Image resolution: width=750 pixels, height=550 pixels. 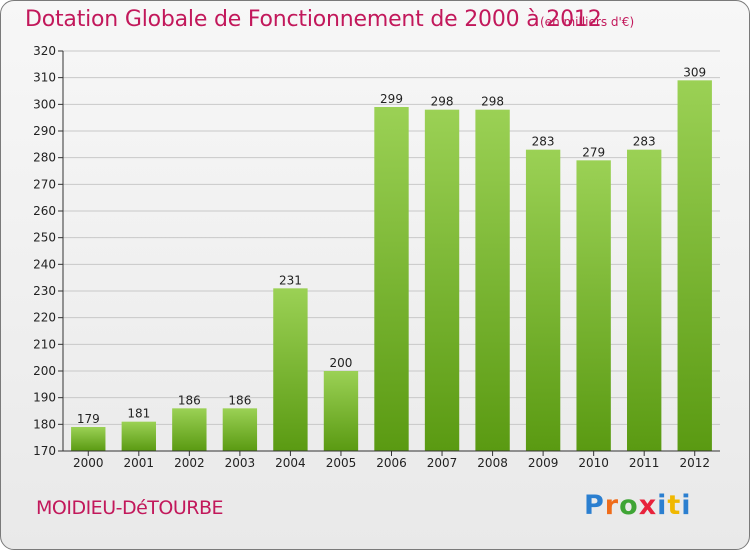 I want to click on x-tick-label: 2008, so click(x=492, y=463).